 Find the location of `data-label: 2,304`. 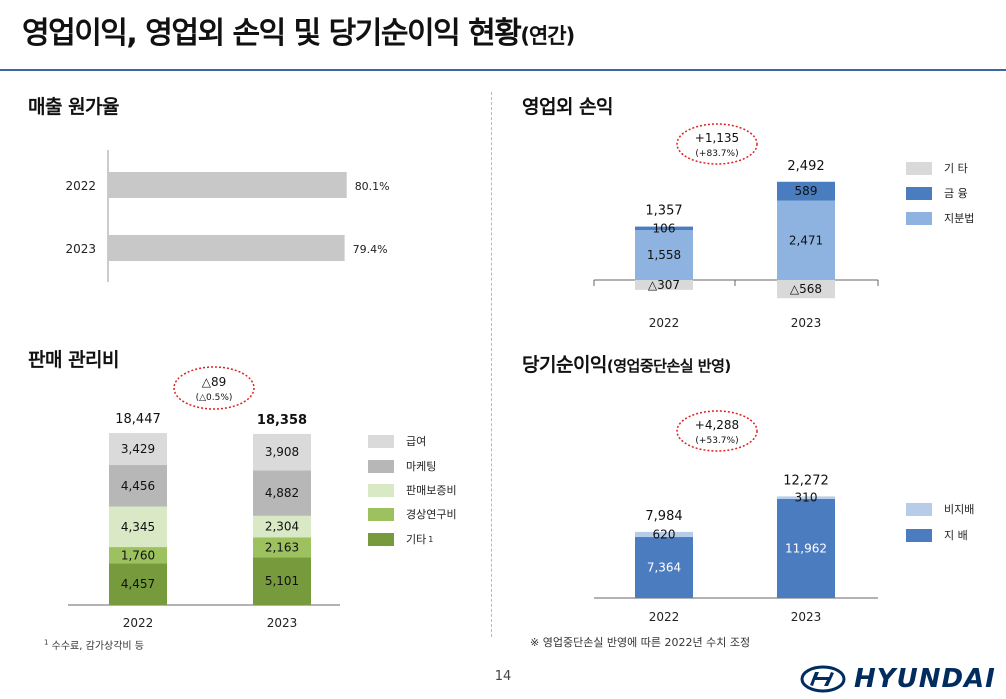

data-label: 2,304 is located at coordinates (282, 527).